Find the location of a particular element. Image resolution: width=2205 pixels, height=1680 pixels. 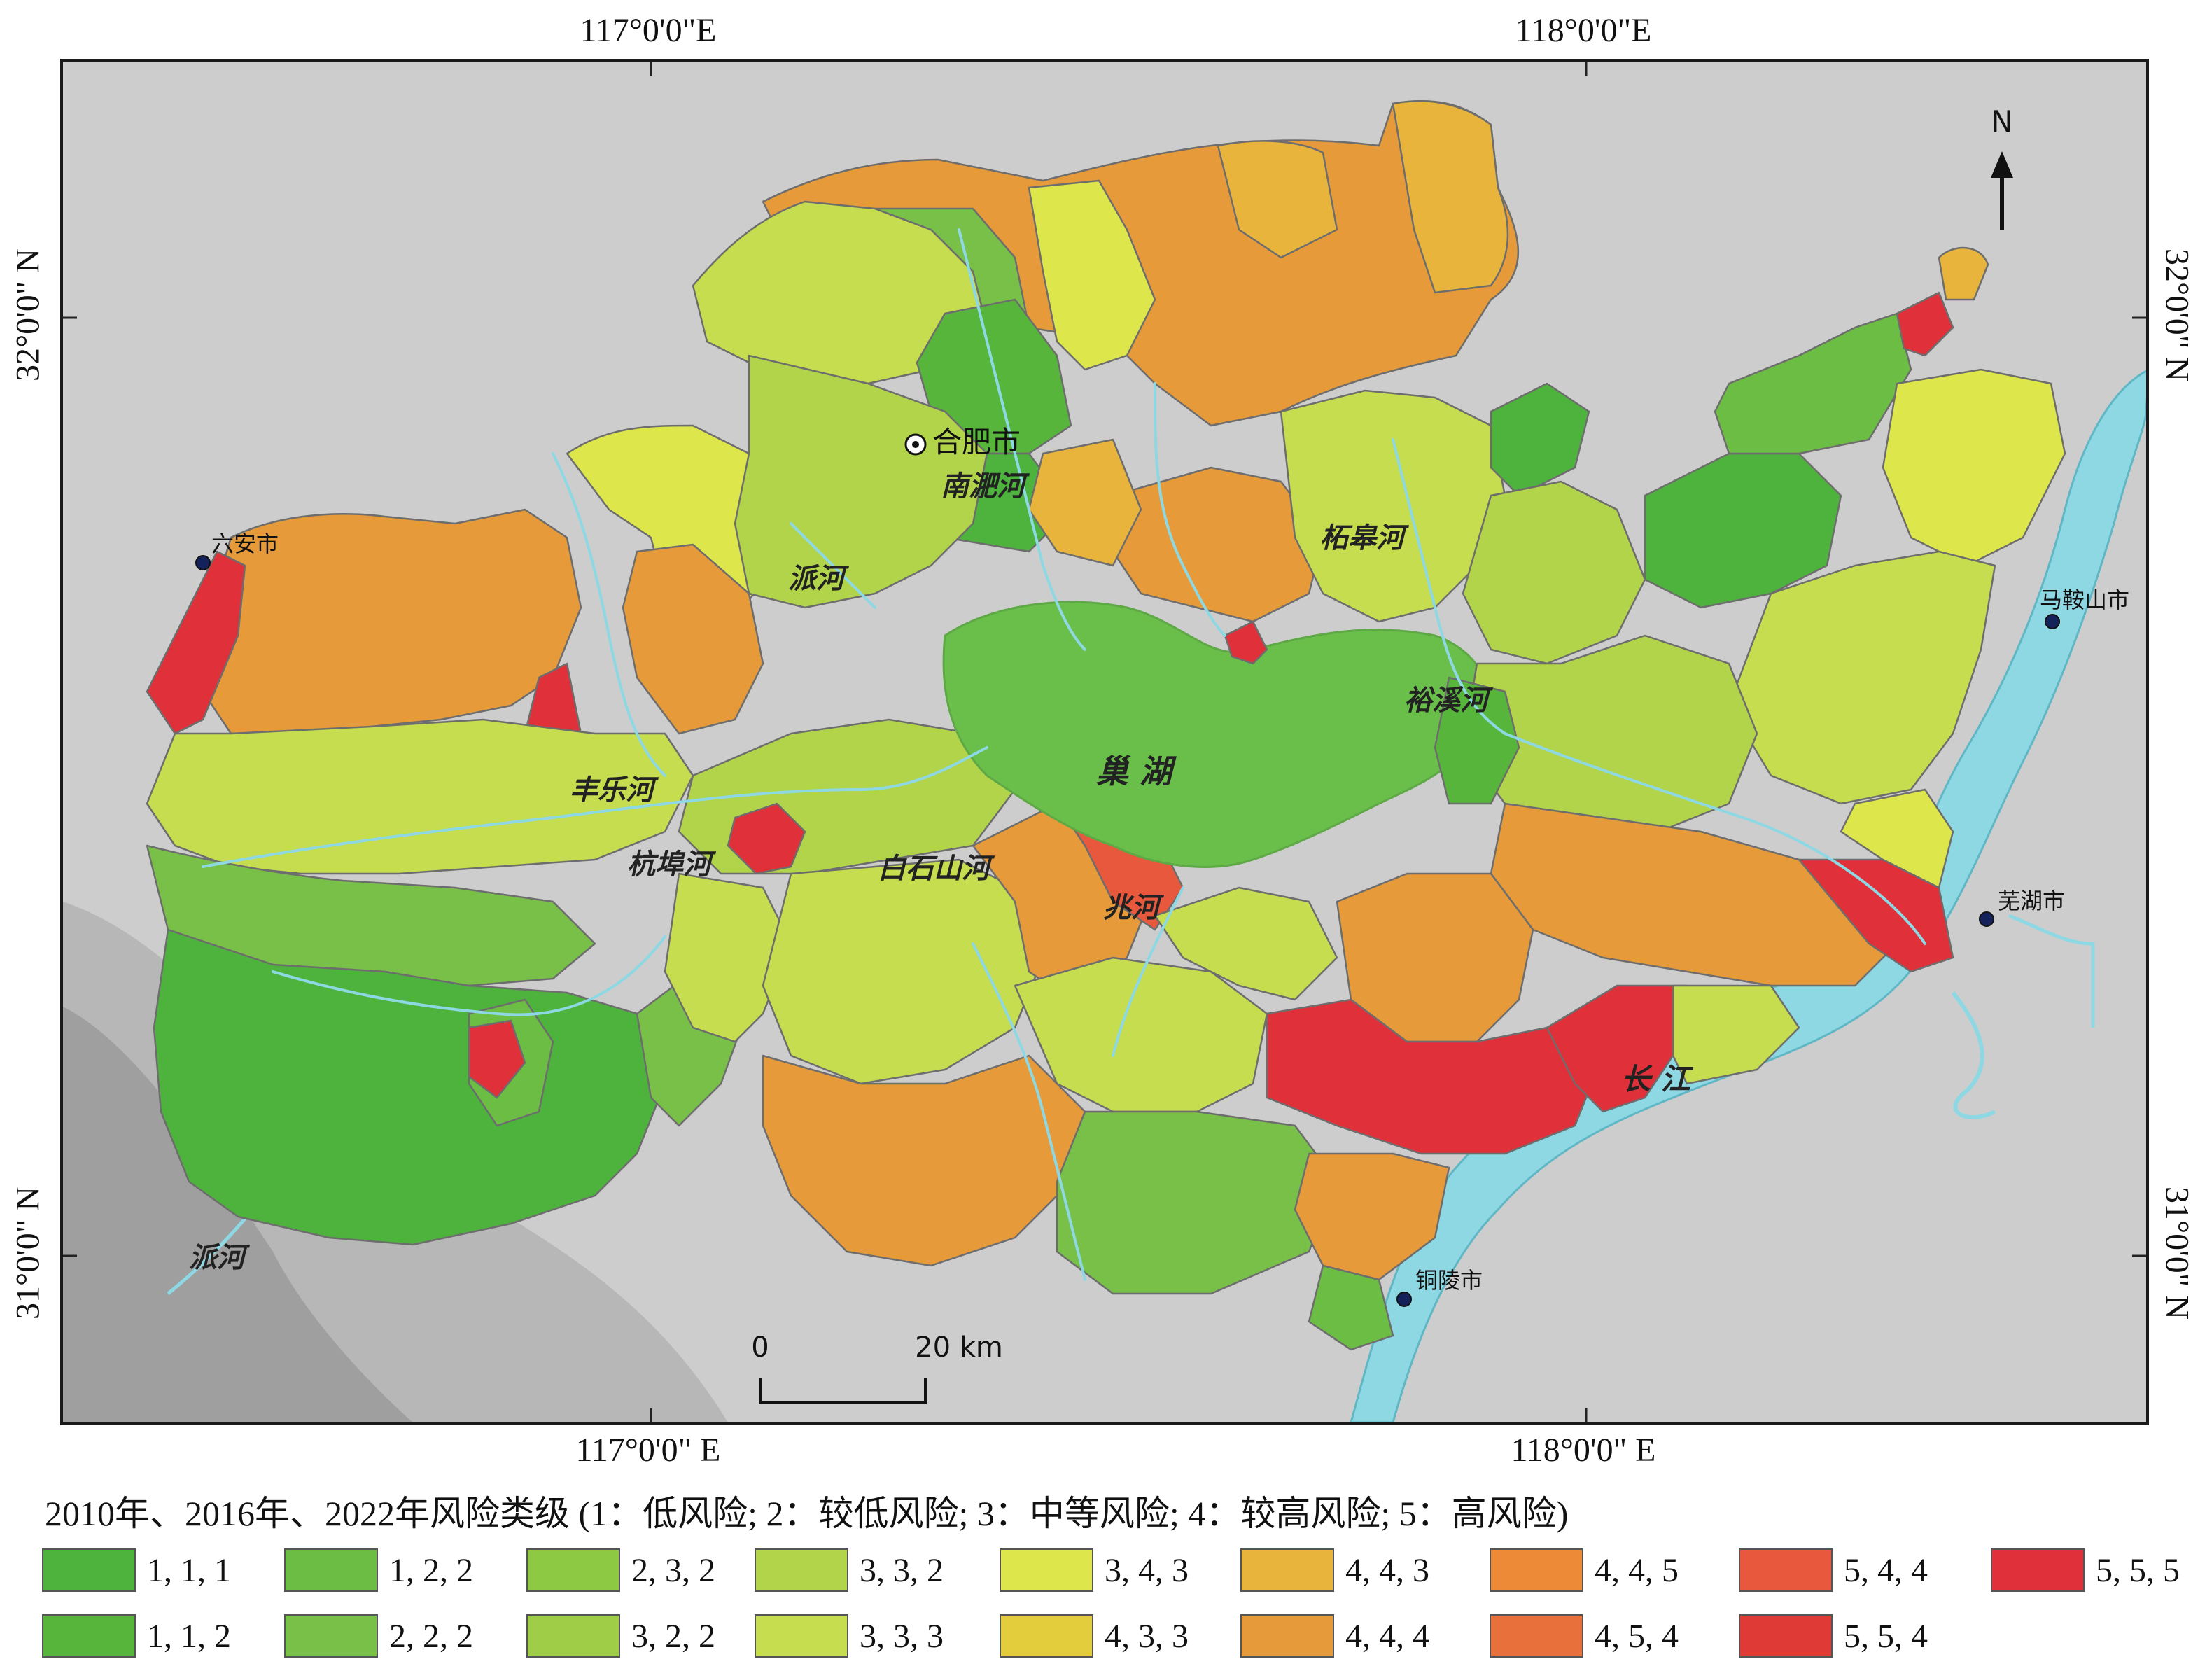

river-label-zhegao: 柘皋河 is located at coordinates (1365, 538).